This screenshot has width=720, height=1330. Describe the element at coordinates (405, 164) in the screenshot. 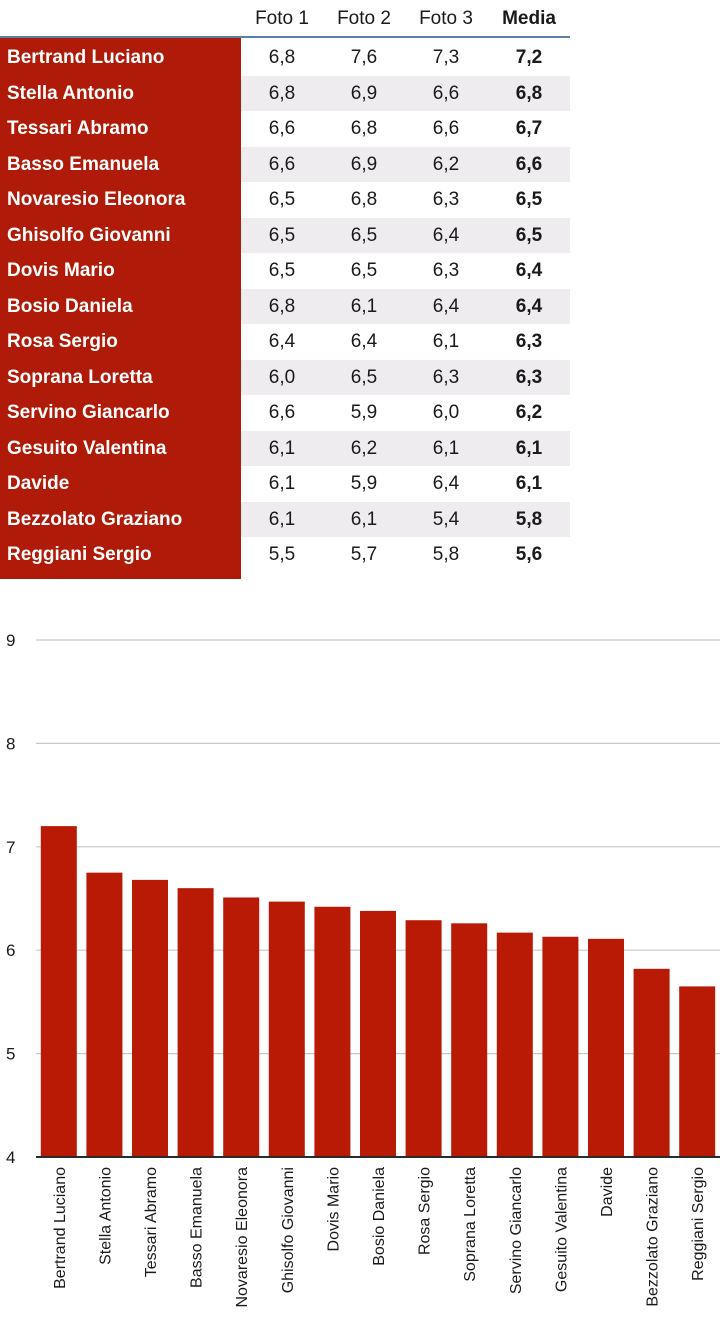

I see `row-values: 6,6 6,9 6,2 6,6` at that location.